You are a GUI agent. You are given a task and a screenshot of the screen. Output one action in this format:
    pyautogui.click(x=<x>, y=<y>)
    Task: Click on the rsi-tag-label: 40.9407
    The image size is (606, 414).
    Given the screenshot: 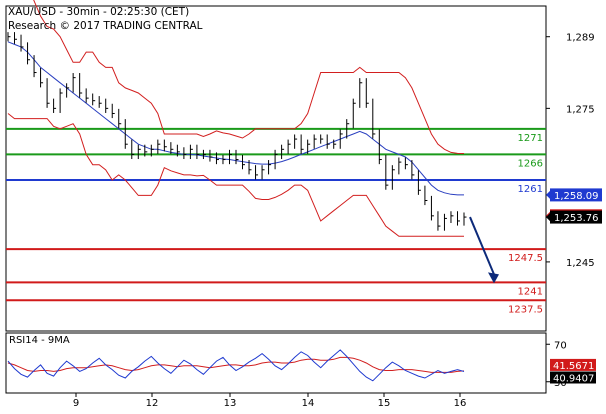 What is the action you would take?
    pyautogui.click(x=573, y=378)
    